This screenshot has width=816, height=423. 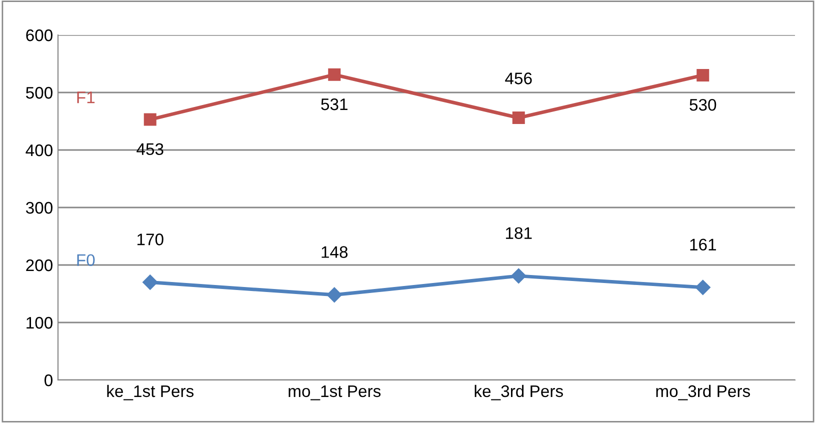 I want to click on y-tick-label: 0, so click(x=48, y=380).